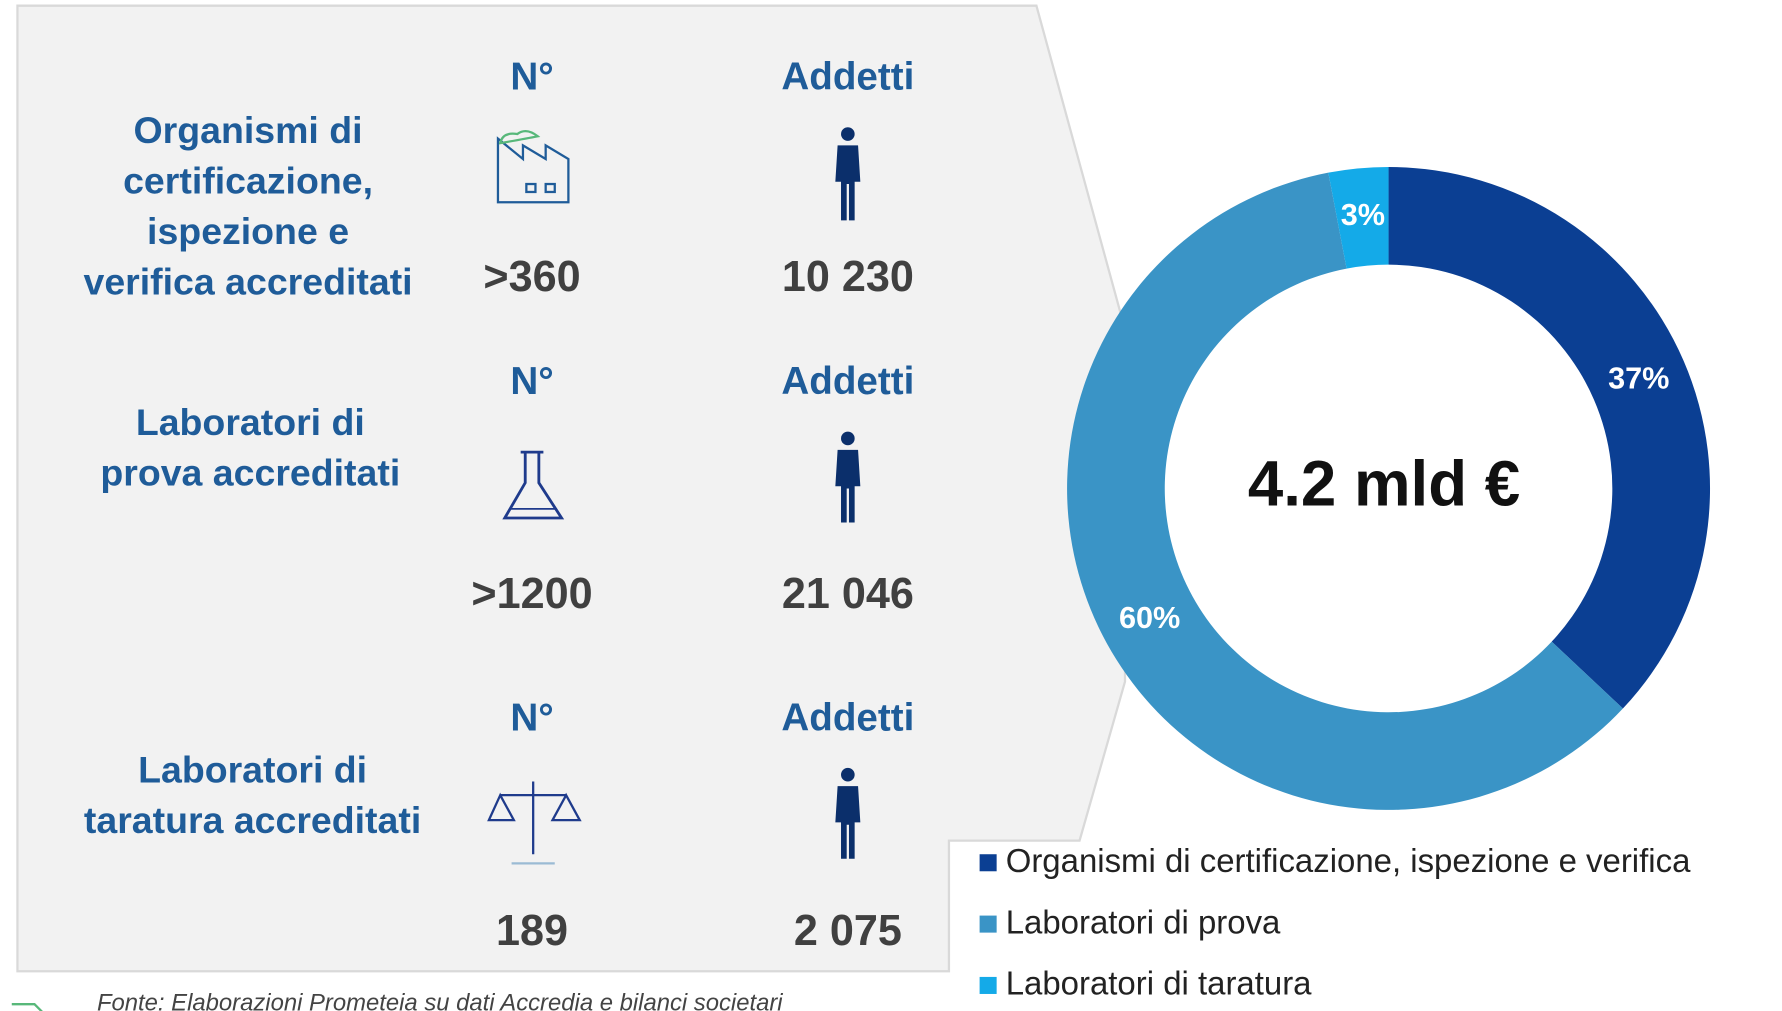  Describe the element at coordinates (533, 485) in the screenshot. I see `flask-icon` at that location.